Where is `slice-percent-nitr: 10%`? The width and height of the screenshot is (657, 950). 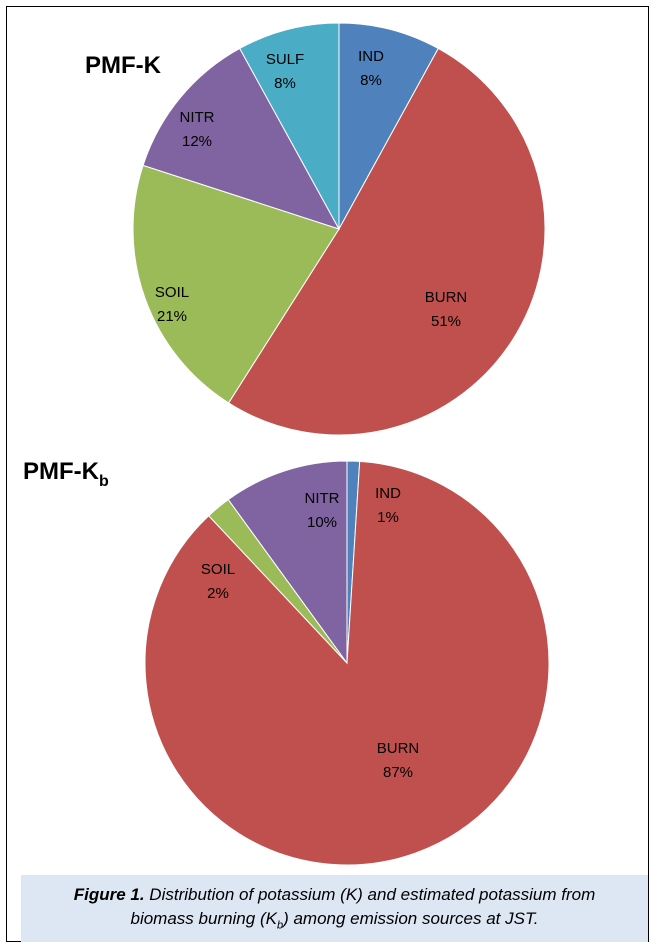 slice-percent-nitr: 10% is located at coordinates (322, 522).